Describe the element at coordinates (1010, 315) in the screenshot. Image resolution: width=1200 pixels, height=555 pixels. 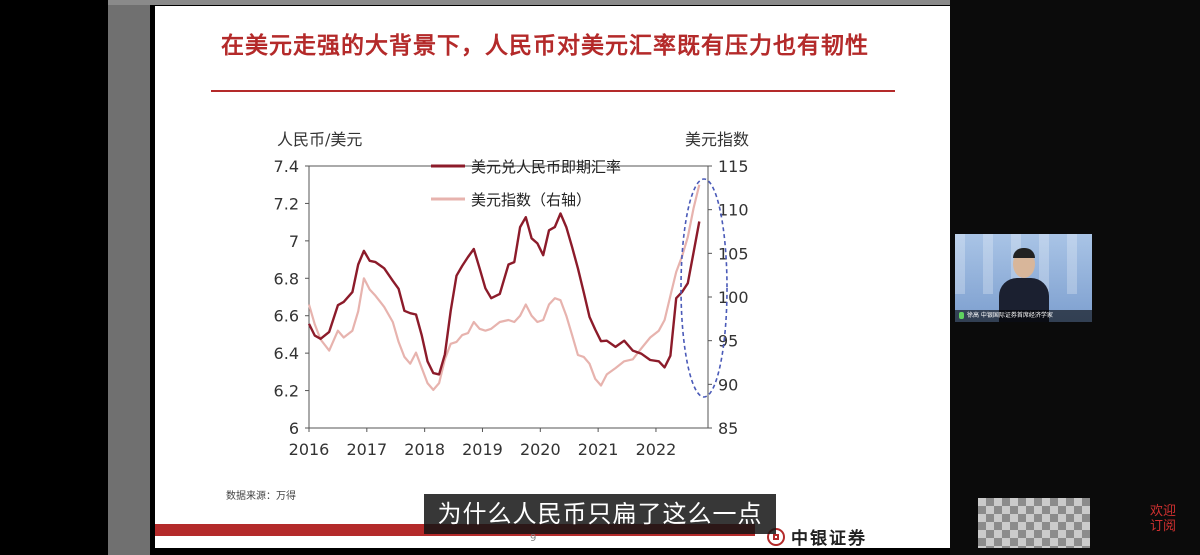
I see `speaker-name: 徐高 中银国际证券首席经济学家` at that location.